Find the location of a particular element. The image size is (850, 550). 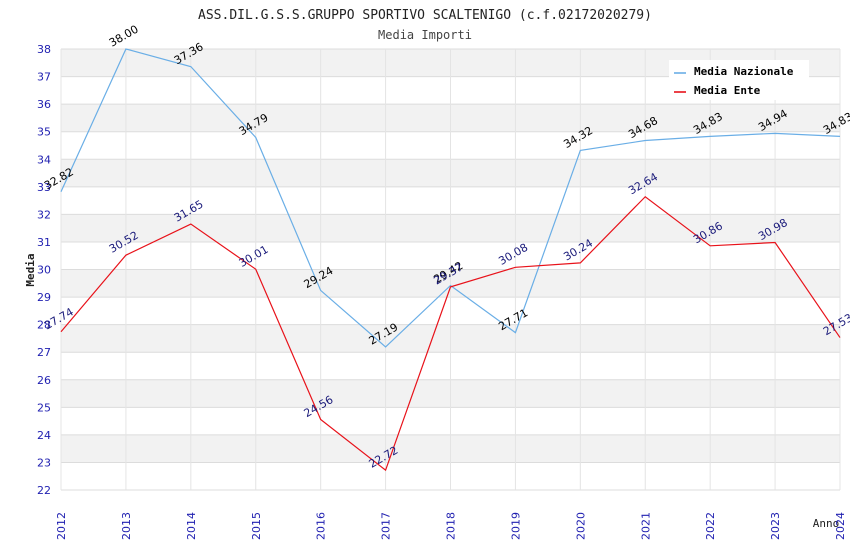

y-tick-label: 34 is located at coordinates (44, 159).